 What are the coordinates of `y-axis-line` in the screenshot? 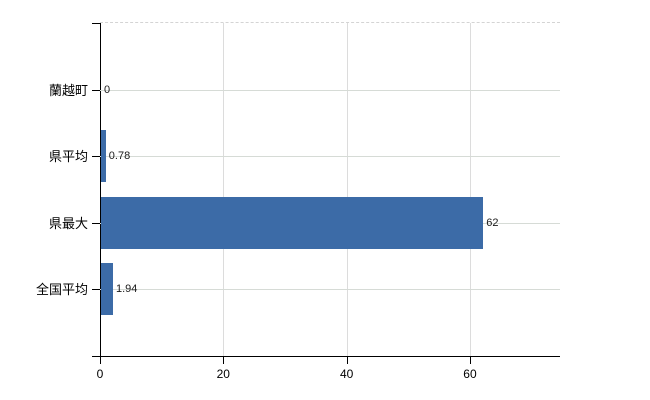 It's located at (100, 190).